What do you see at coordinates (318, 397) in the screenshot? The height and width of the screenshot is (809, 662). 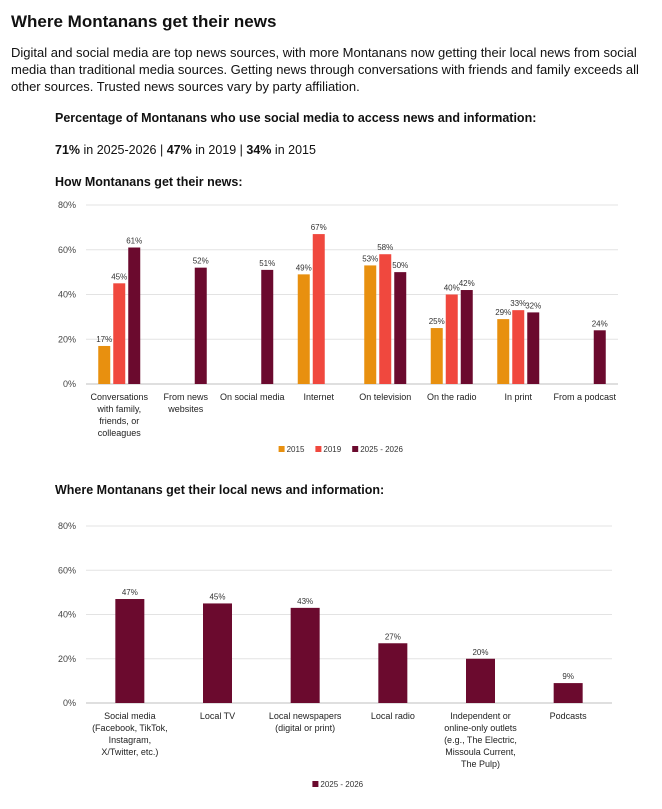 I see `x-tick-label: Internet` at bounding box center [318, 397].